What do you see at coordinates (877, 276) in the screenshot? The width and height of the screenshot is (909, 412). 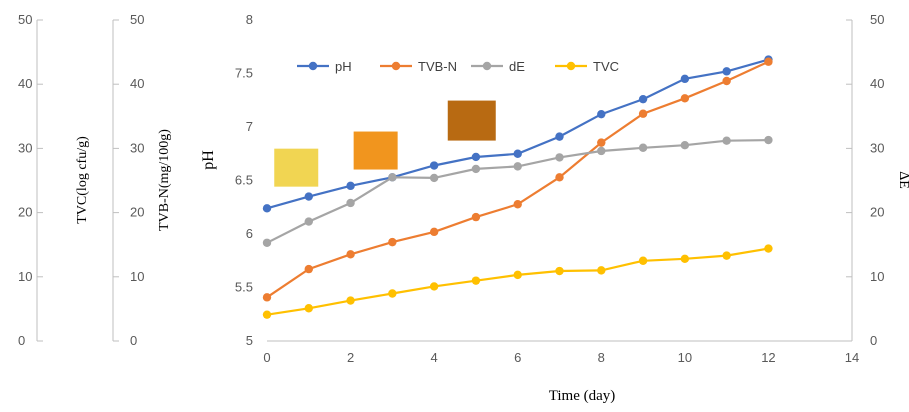 I see `de-tick-label: 10` at bounding box center [877, 276].